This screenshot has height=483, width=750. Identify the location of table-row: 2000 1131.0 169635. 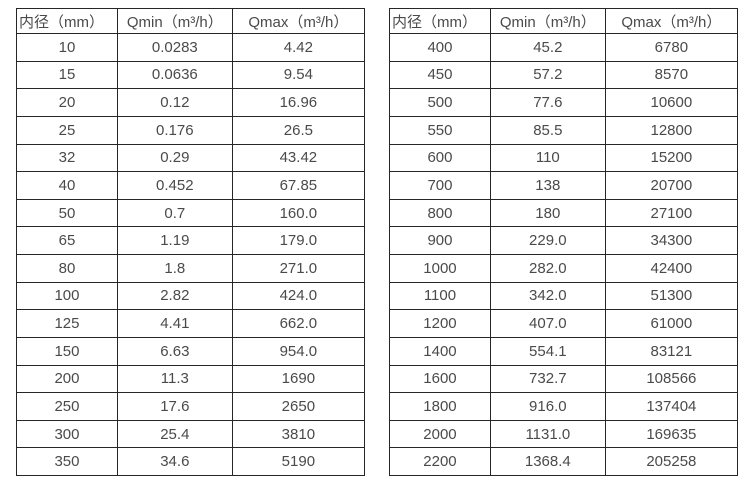
(564, 434).